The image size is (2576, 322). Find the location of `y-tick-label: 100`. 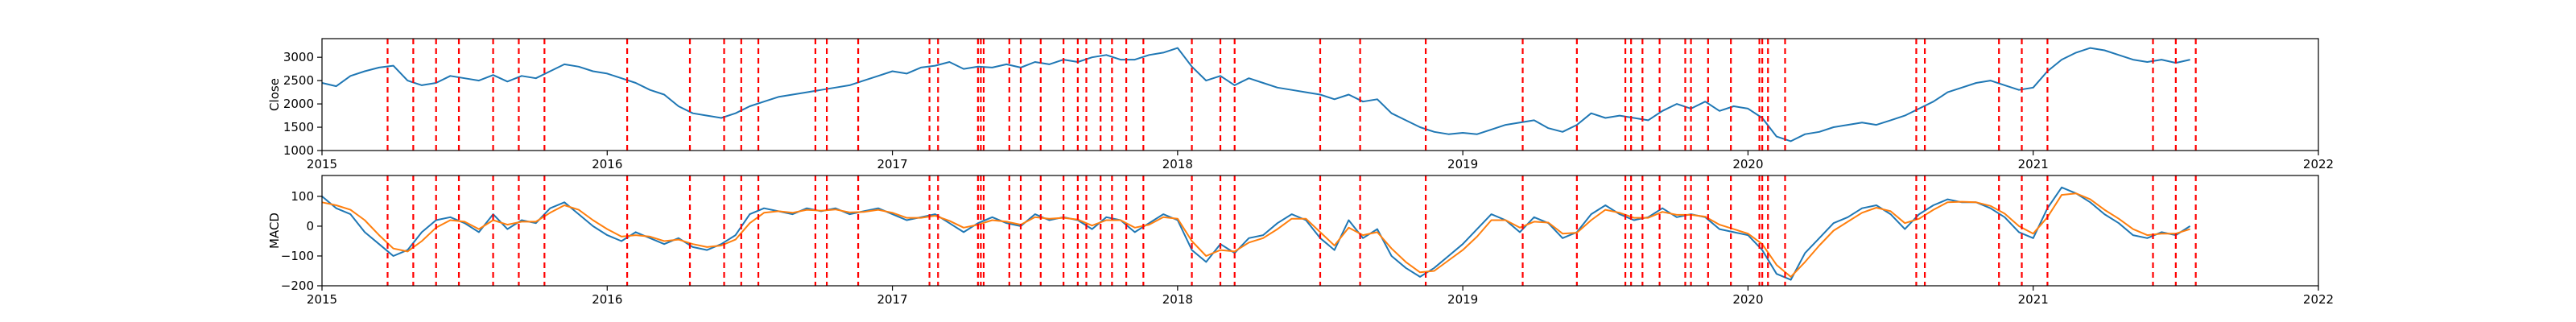

y-tick-label: 100 is located at coordinates (302, 196).